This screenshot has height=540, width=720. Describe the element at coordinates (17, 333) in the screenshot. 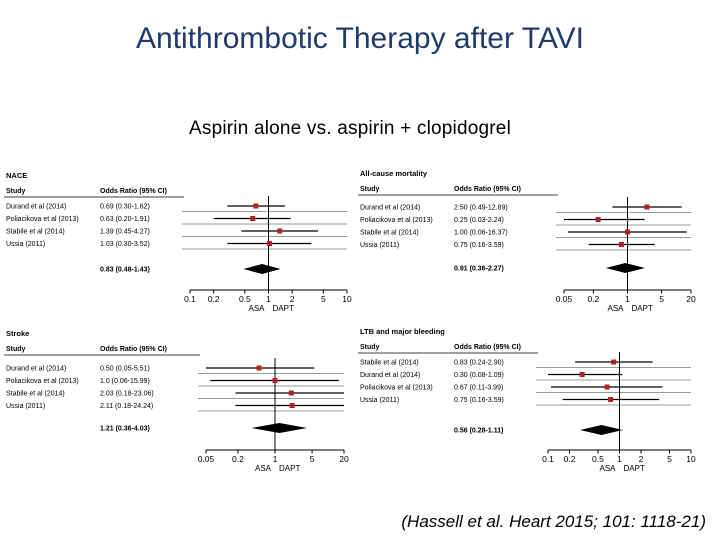

I see `panel-title: Stroke` at that location.